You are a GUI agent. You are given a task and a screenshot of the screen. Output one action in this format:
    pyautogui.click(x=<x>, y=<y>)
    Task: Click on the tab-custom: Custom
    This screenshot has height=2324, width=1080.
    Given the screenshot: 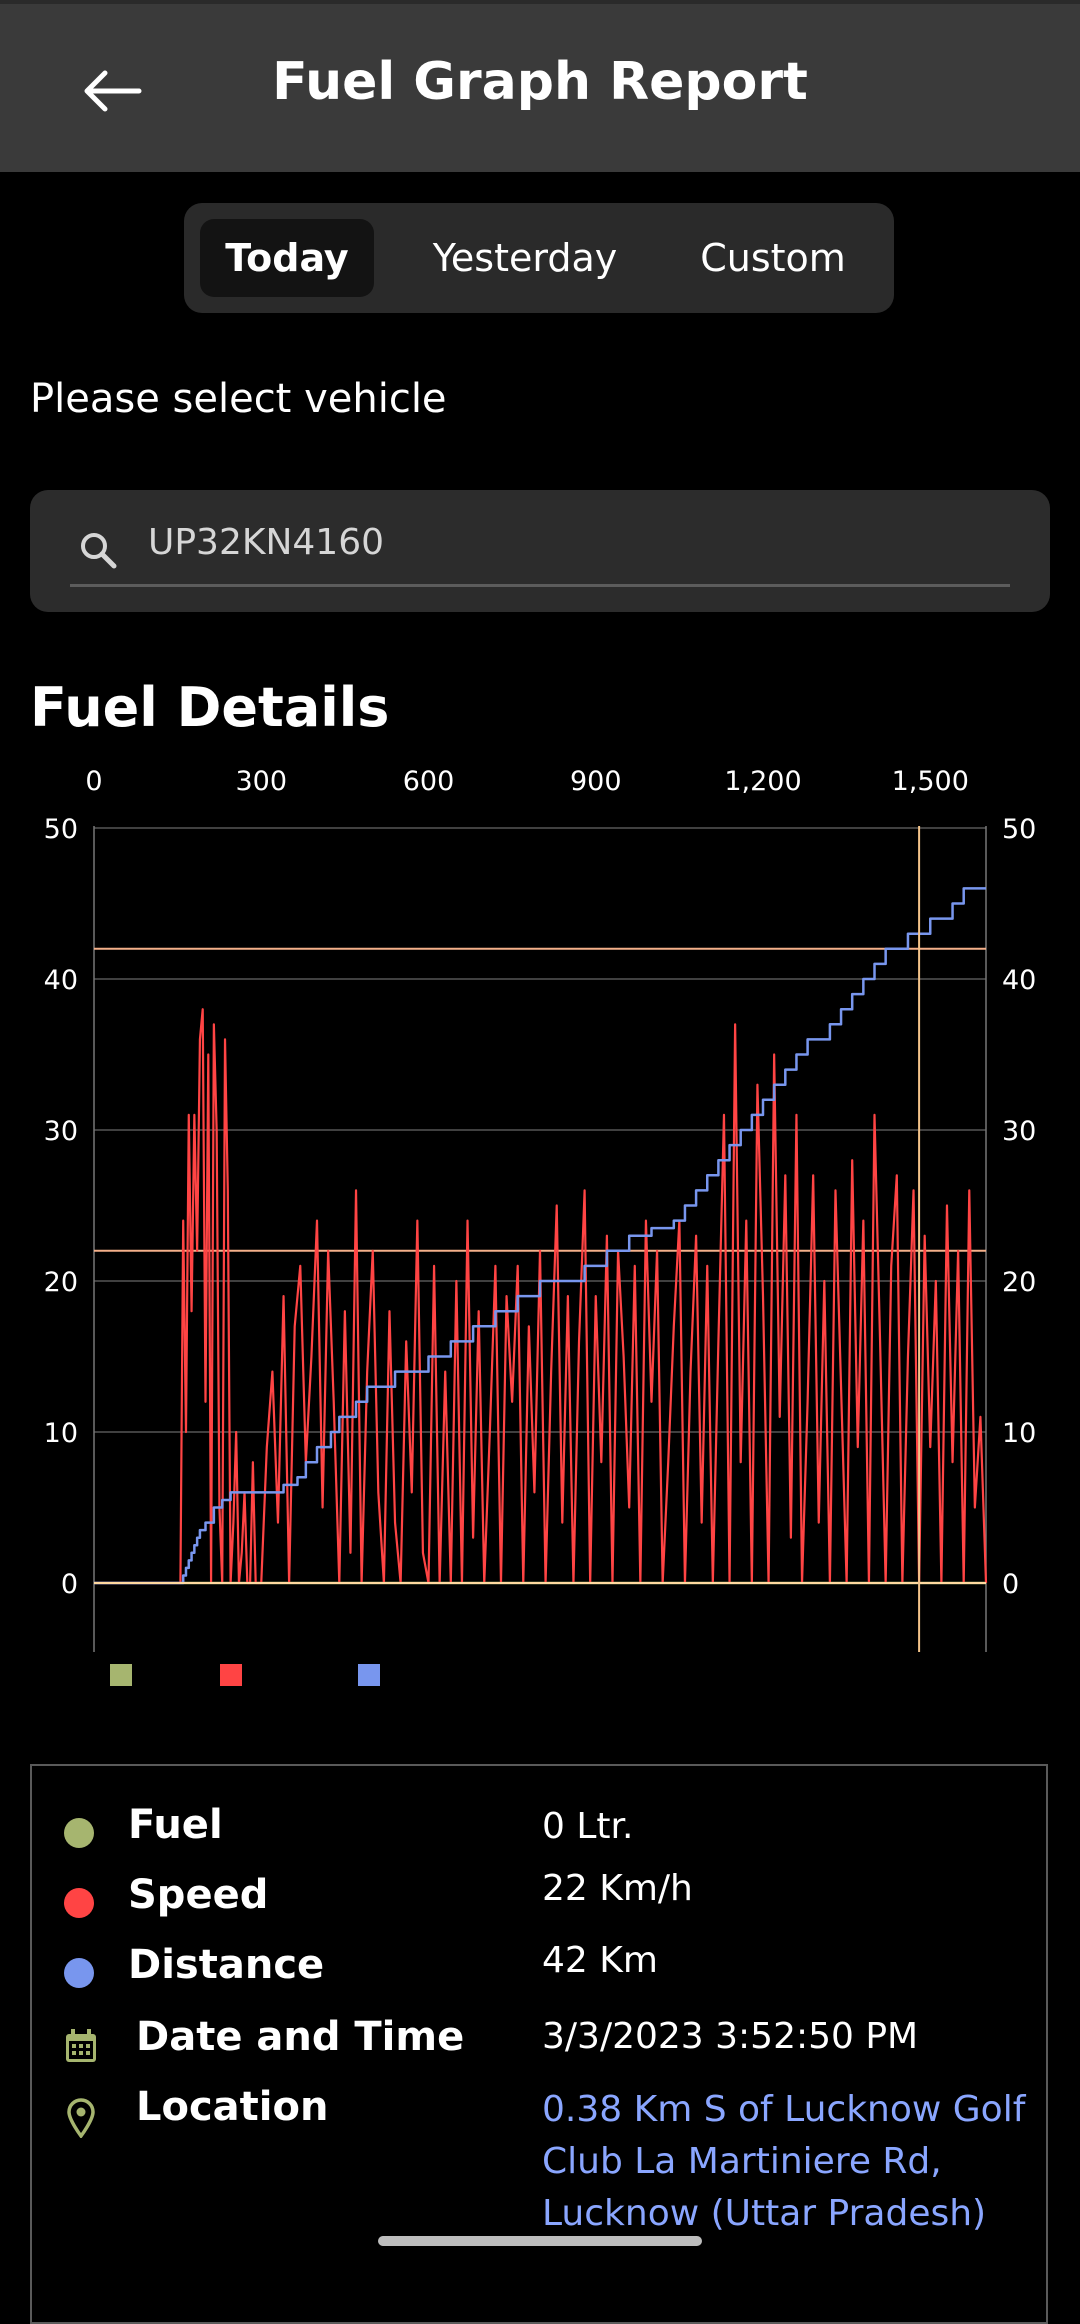 What is the action you would take?
    pyautogui.click(x=773, y=258)
    